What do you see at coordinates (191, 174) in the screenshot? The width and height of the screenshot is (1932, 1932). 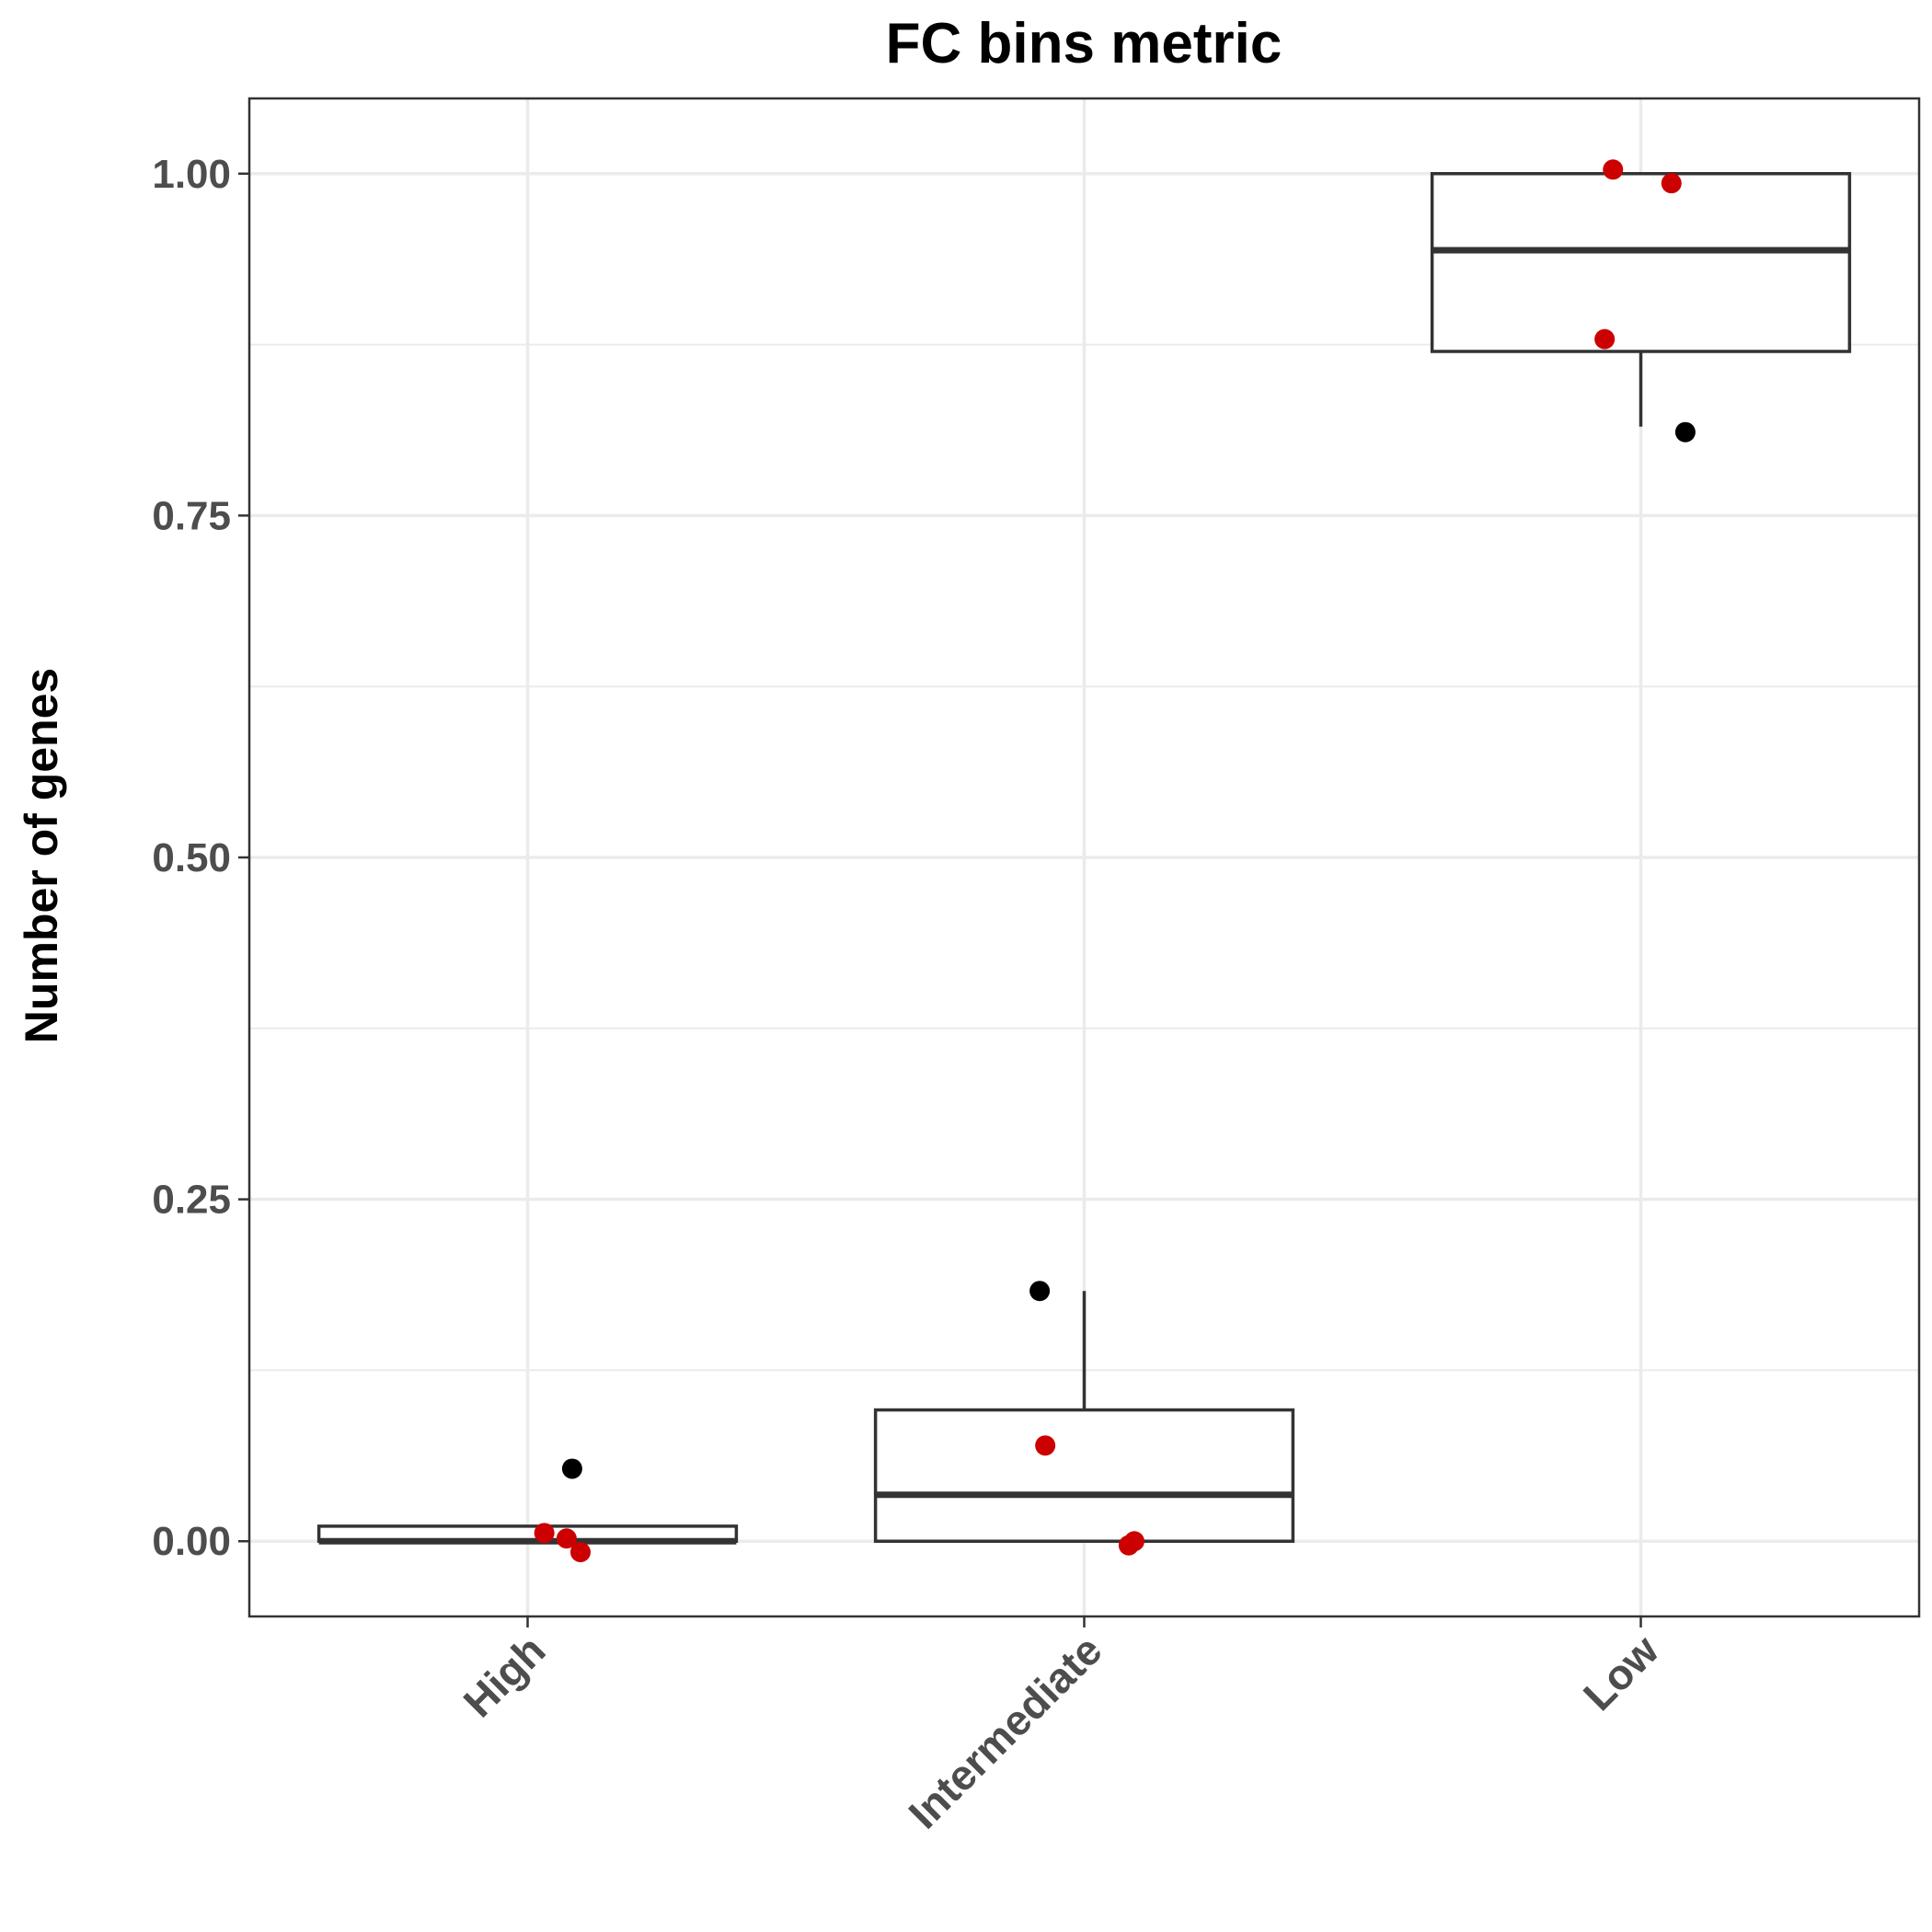 I see `y-tick-label: 1.00` at bounding box center [191, 174].